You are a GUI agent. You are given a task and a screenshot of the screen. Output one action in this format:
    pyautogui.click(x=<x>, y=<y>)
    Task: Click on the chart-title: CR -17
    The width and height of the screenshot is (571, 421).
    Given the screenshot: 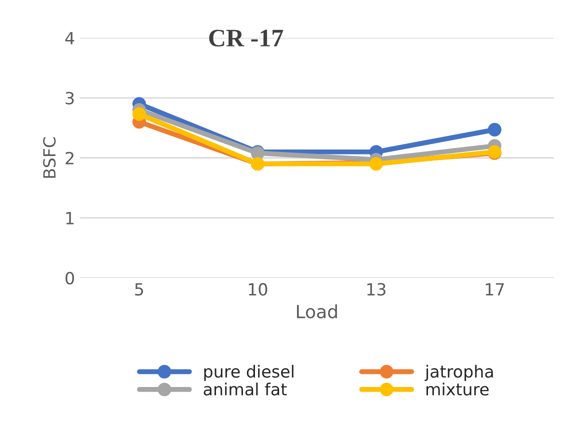 What is the action you would take?
    pyautogui.click(x=246, y=38)
    